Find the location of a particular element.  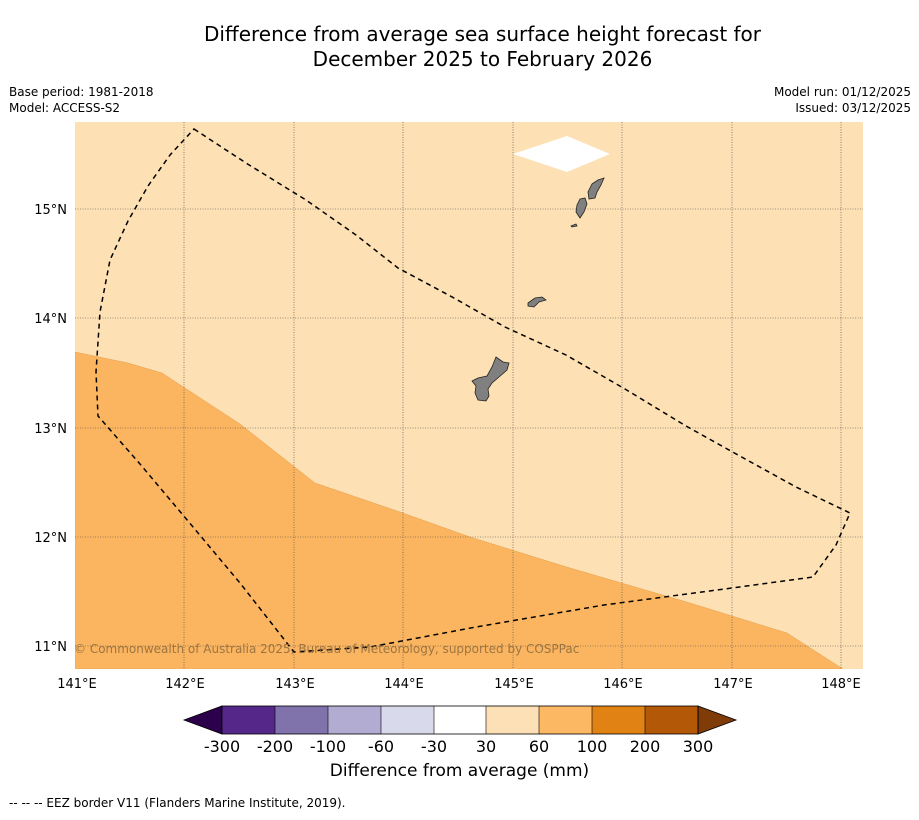

lat-label: 15°N is located at coordinates (50, 210).